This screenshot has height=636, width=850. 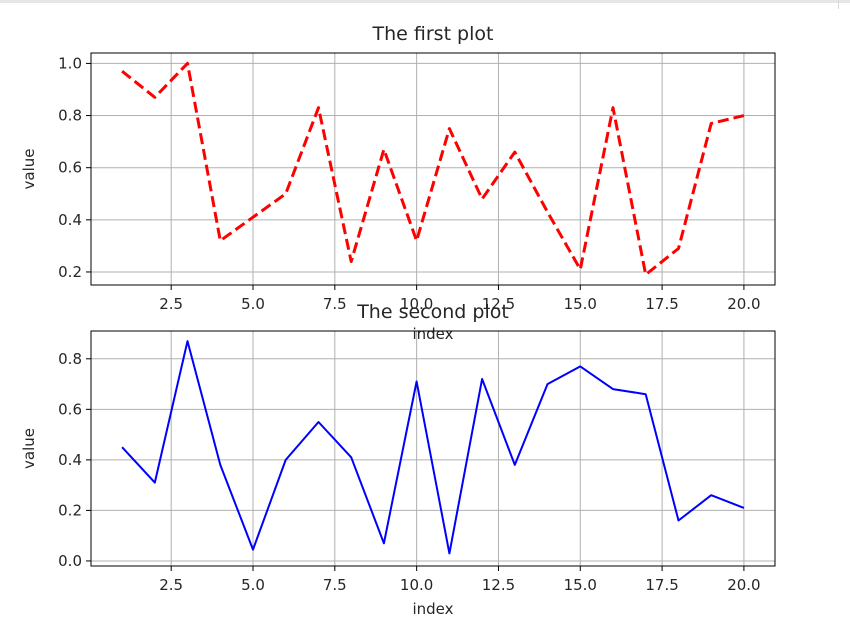 What do you see at coordinates (70, 63) in the screenshot?
I see `plot1-y-tick-label: 1.0` at bounding box center [70, 63].